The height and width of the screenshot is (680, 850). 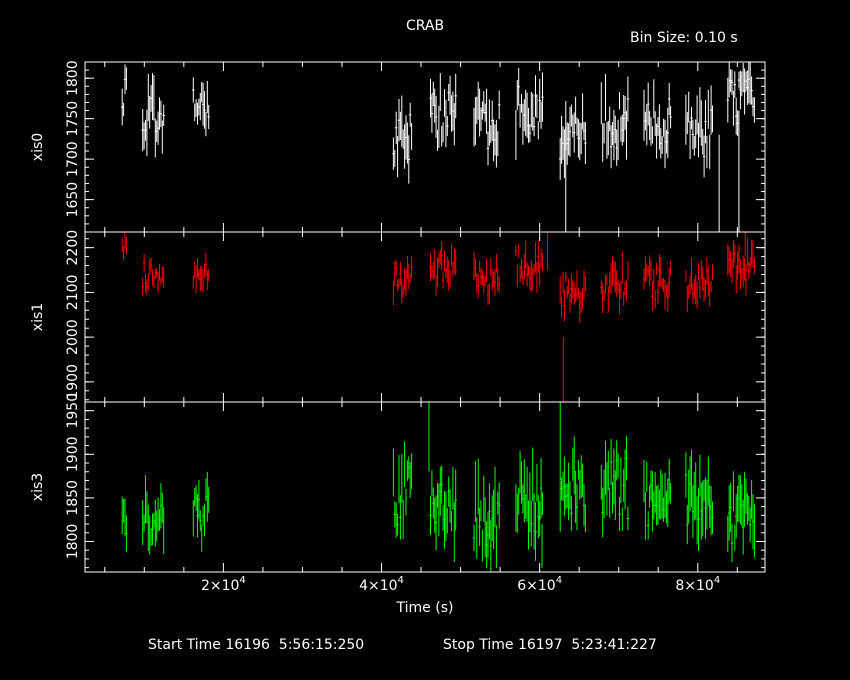 What do you see at coordinates (536, 586) in the screenshot?
I see `x-tick-mantissa: 6×10` at bounding box center [536, 586].